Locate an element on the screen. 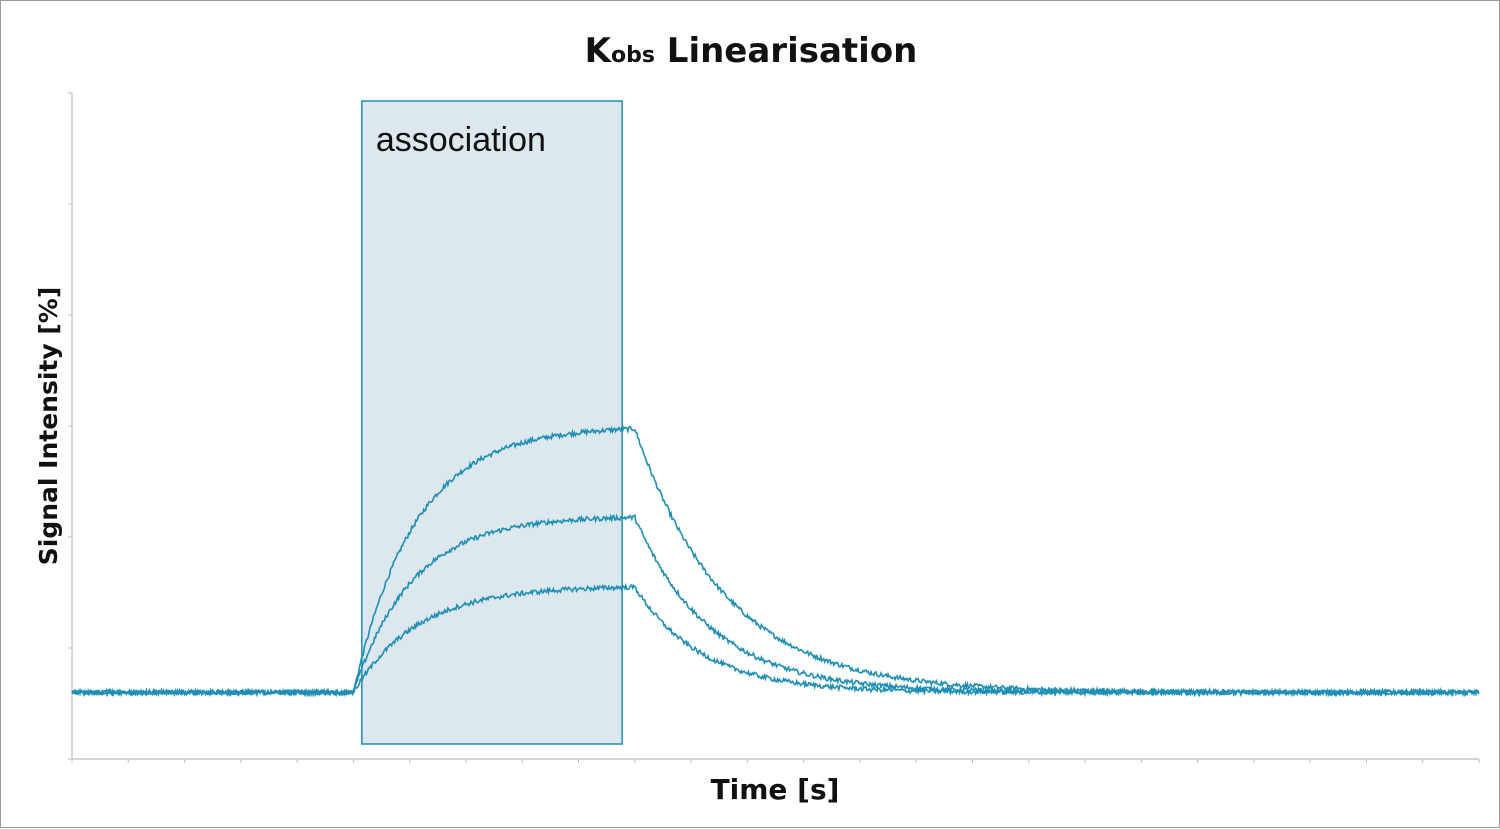 Image resolution: width=1500 pixels, height=829 pixels. y-axis-ticks is located at coordinates (70, 426).